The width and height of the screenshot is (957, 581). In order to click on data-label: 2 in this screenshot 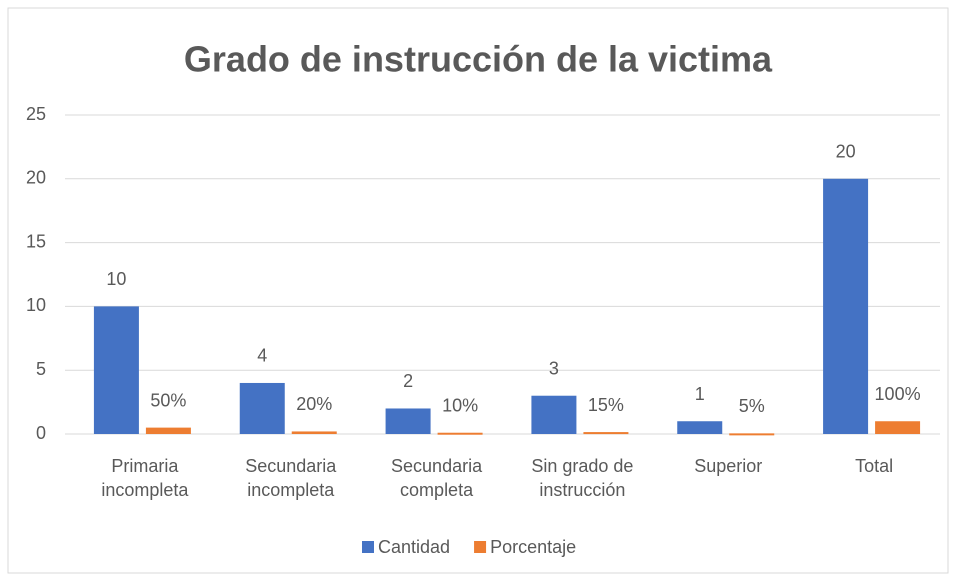, I will do `click(408, 381)`.